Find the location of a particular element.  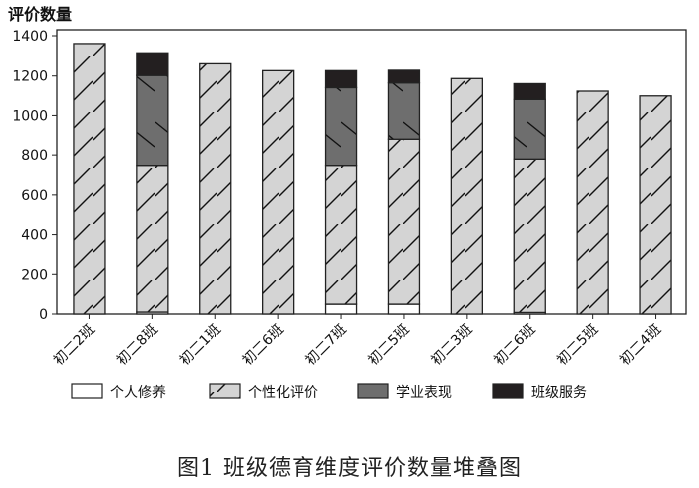

y-tick-label: 0 is located at coordinates (43, 315).